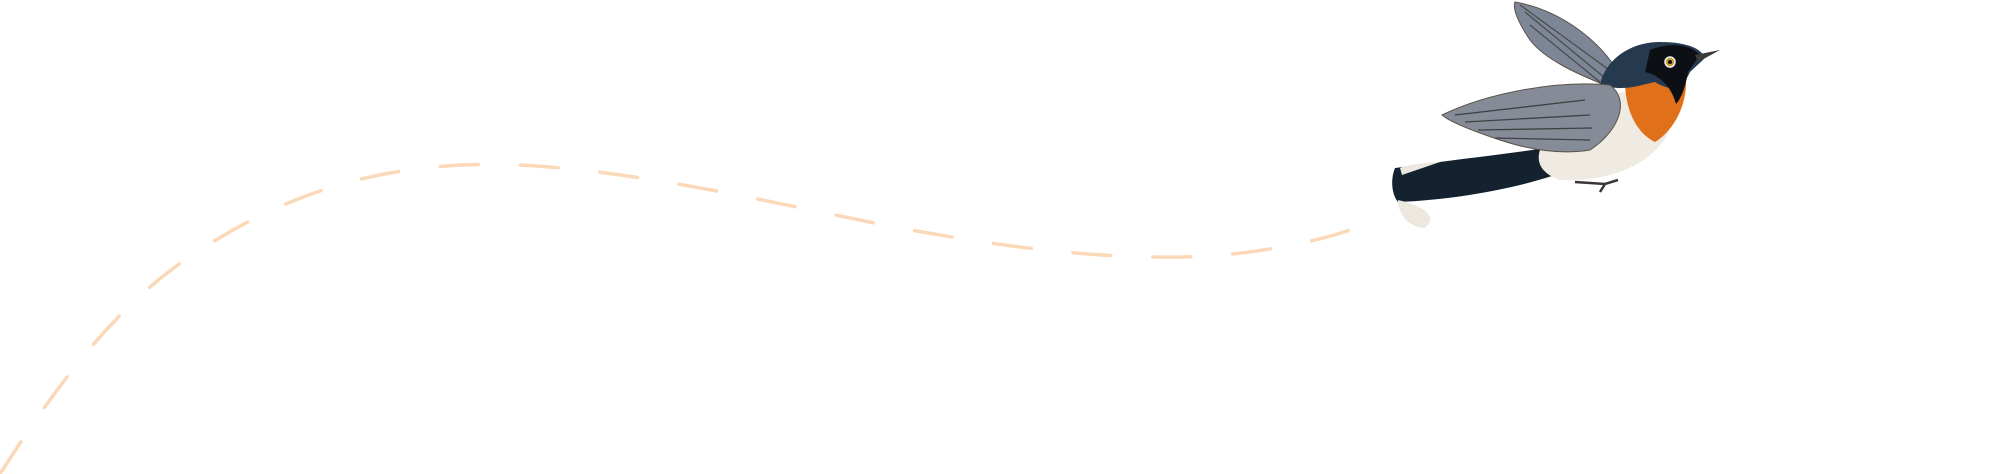 The height and width of the screenshot is (474, 2000). I want to click on bird-beak, so click(1707, 56).